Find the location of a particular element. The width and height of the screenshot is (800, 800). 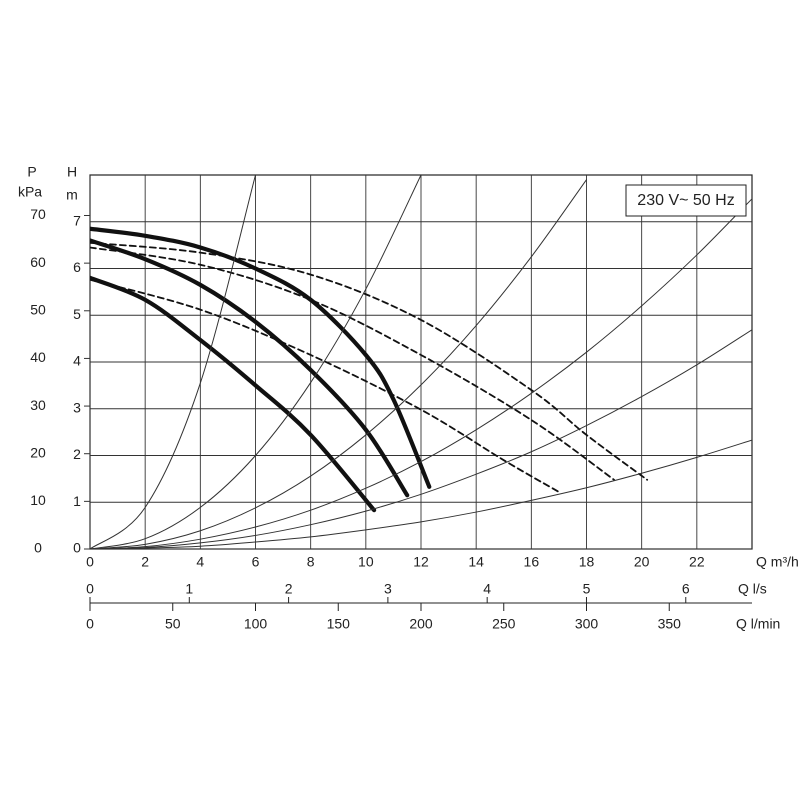

secondary-x-tick-label: 350 is located at coordinates (670, 624).